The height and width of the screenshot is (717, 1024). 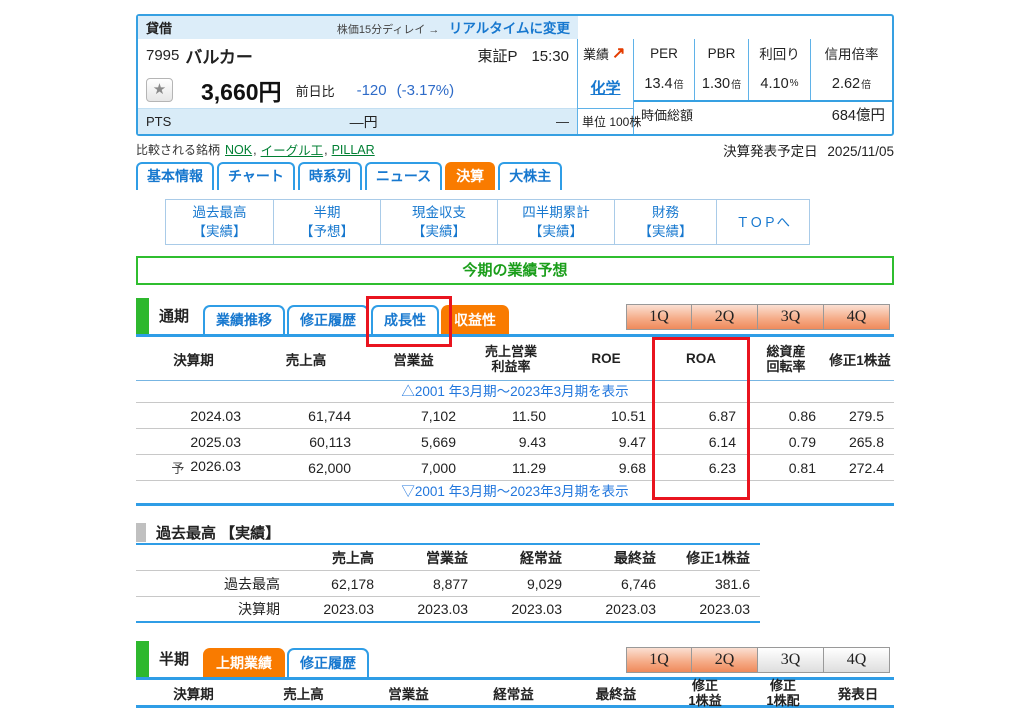 I want to click on record-high-title: 過去最高 【実績】, so click(x=218, y=533).